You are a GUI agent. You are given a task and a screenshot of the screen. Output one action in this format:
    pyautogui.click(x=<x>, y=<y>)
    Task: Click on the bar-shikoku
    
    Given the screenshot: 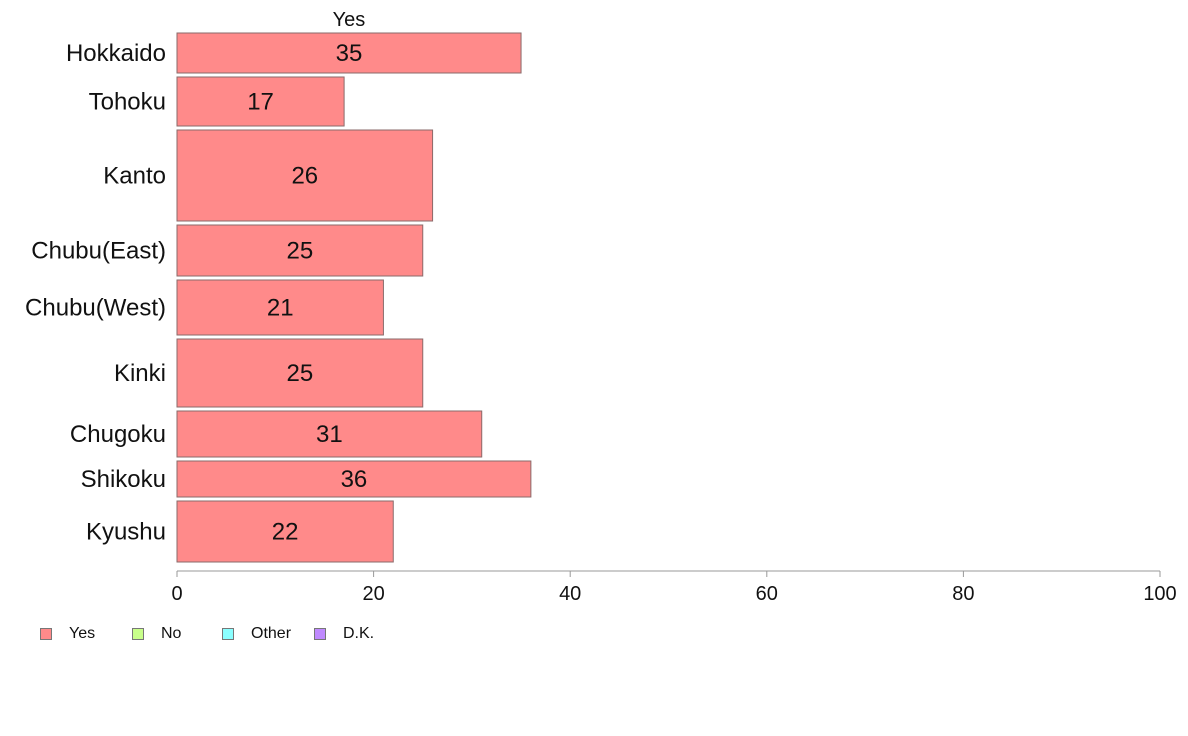 What is the action you would take?
    pyautogui.click(x=354, y=479)
    